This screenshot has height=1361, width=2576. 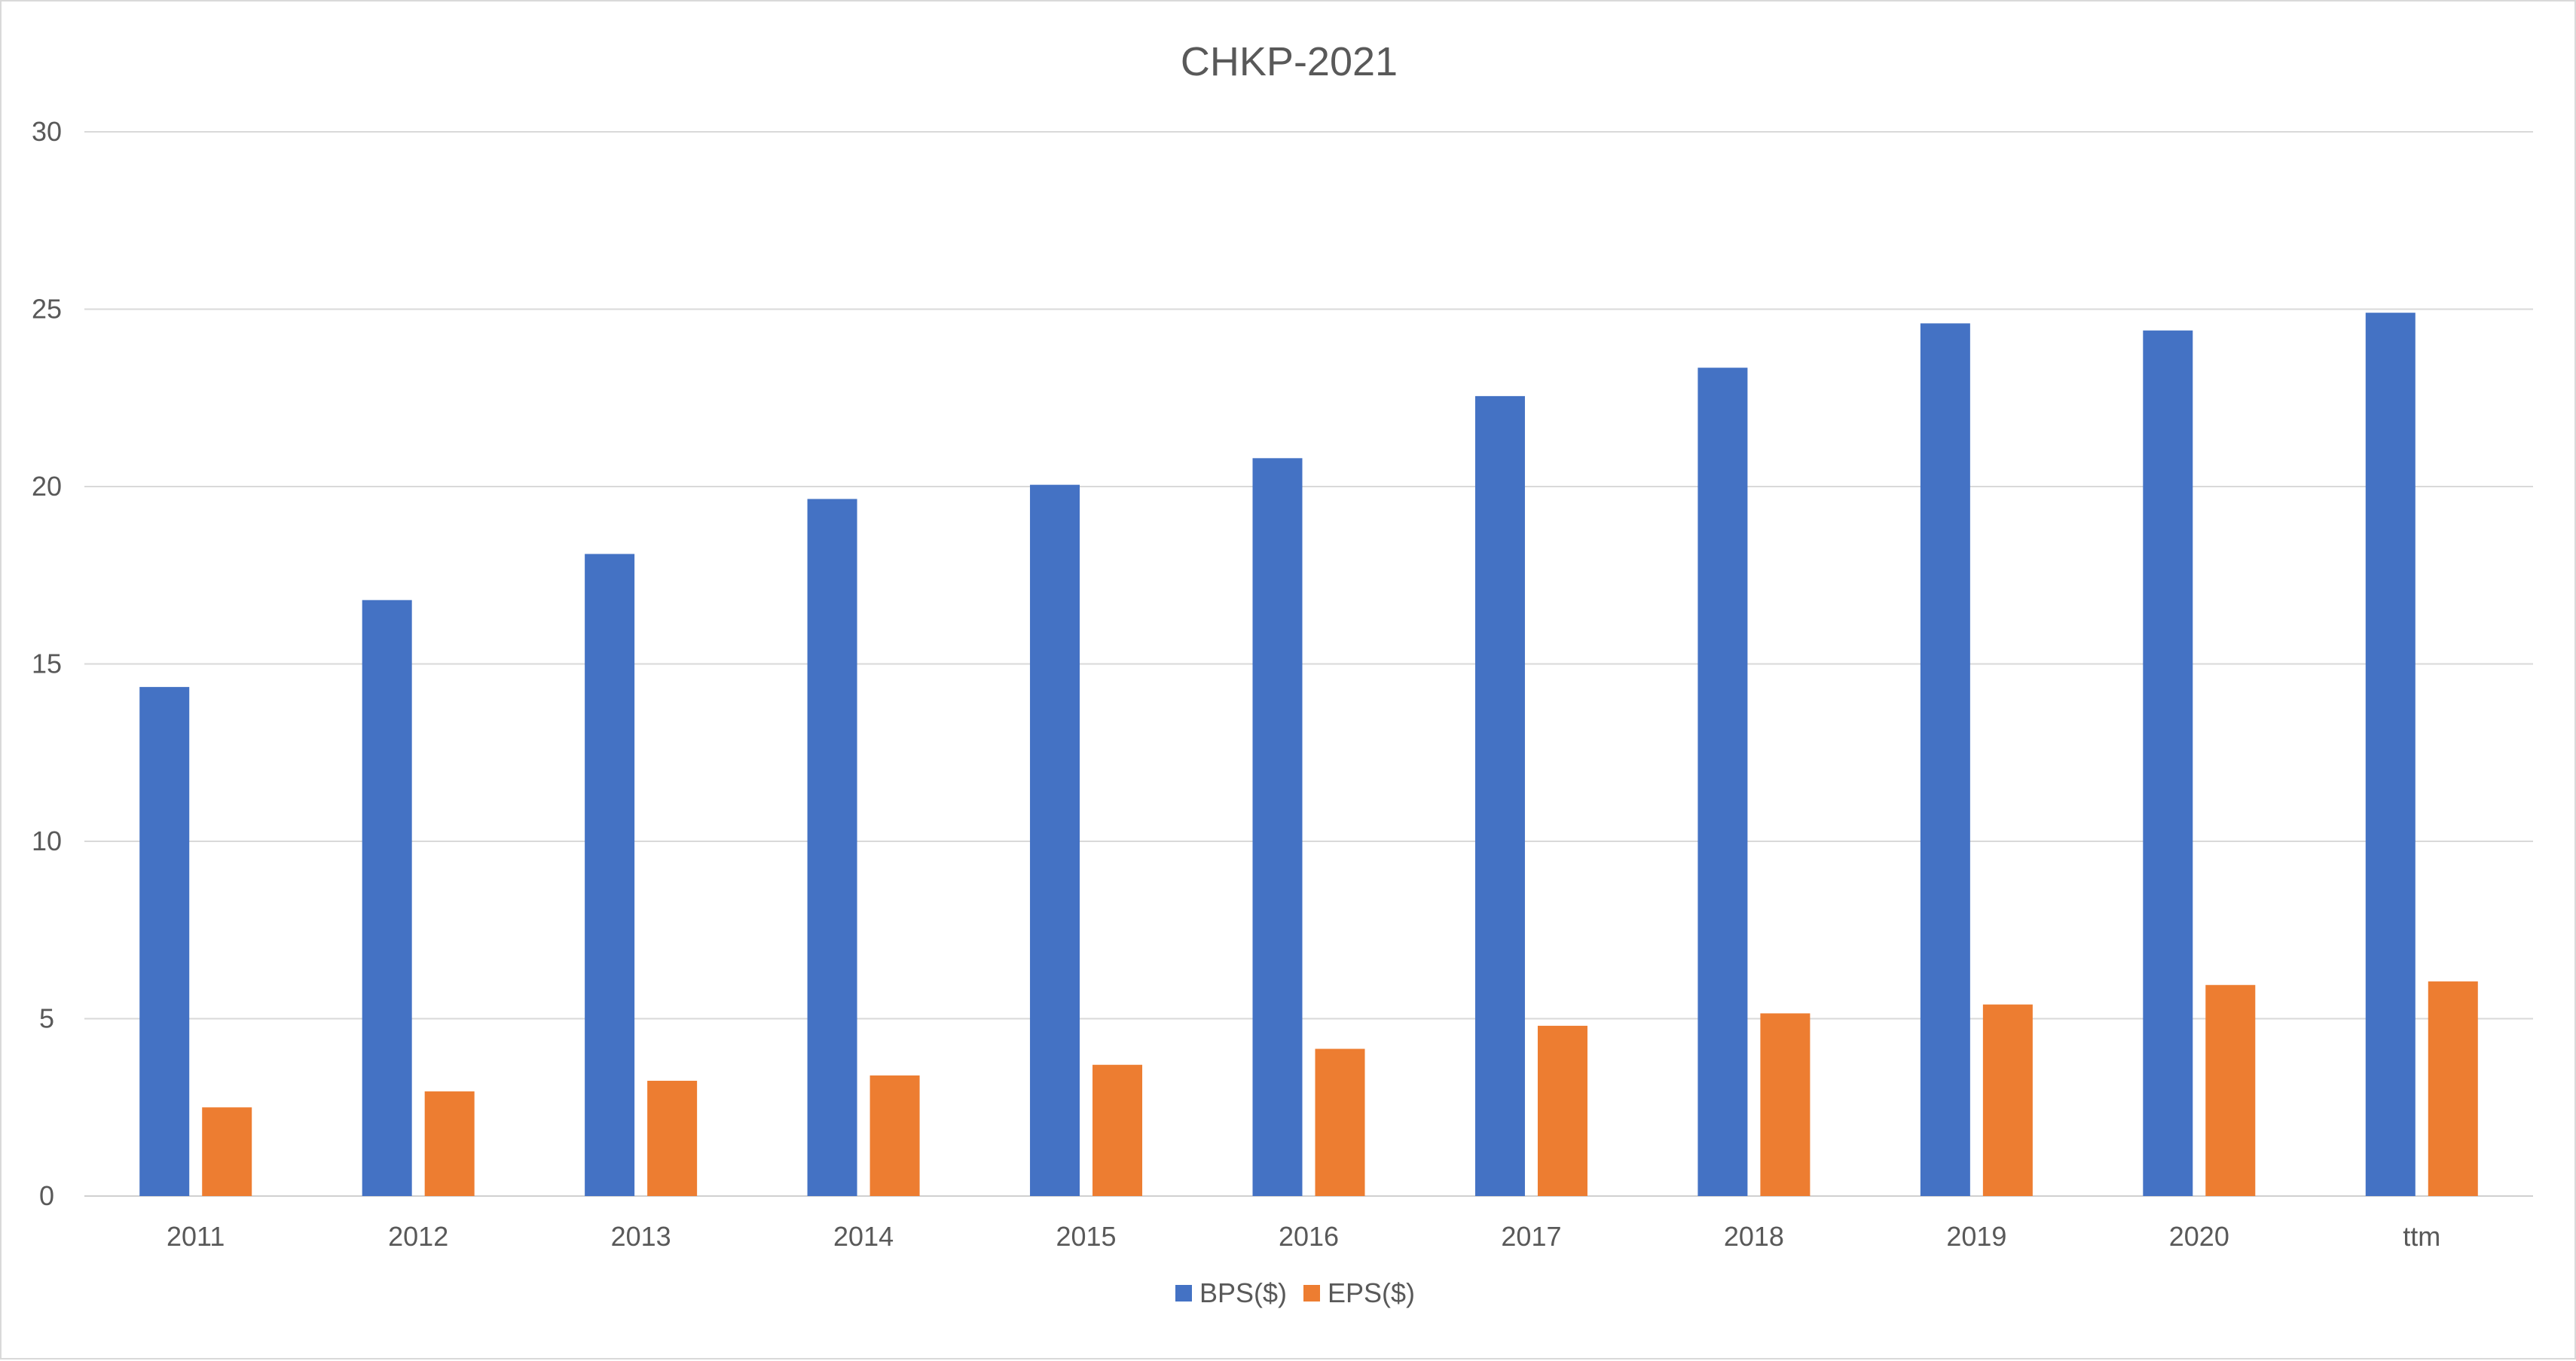 What do you see at coordinates (1289, 61) in the screenshot?
I see `chart-title: CHKP-2021` at bounding box center [1289, 61].